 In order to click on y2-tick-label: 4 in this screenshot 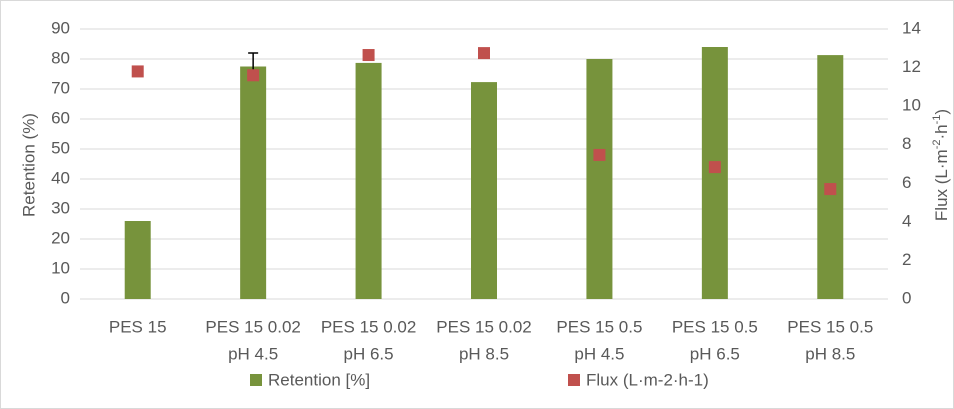, I will do `click(906, 220)`.